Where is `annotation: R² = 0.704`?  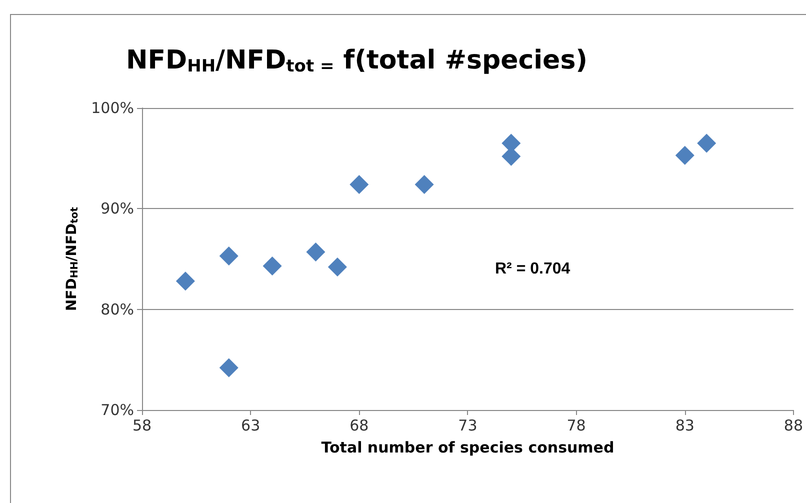 annotation: R² = 0.704 is located at coordinates (532, 269).